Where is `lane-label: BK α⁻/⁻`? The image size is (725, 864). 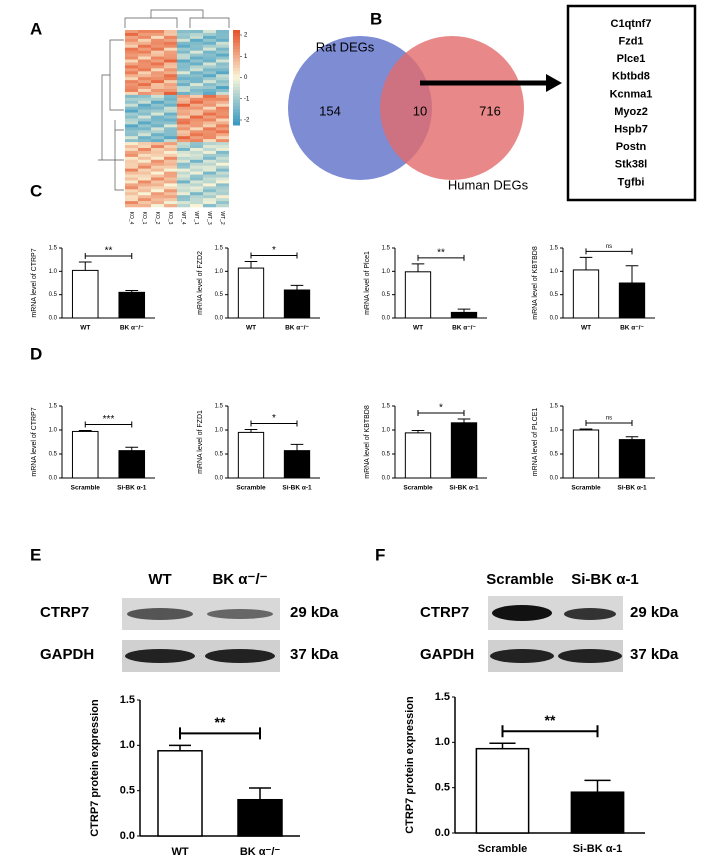 lane-label: BK α⁻/⁻ is located at coordinates (239, 579).